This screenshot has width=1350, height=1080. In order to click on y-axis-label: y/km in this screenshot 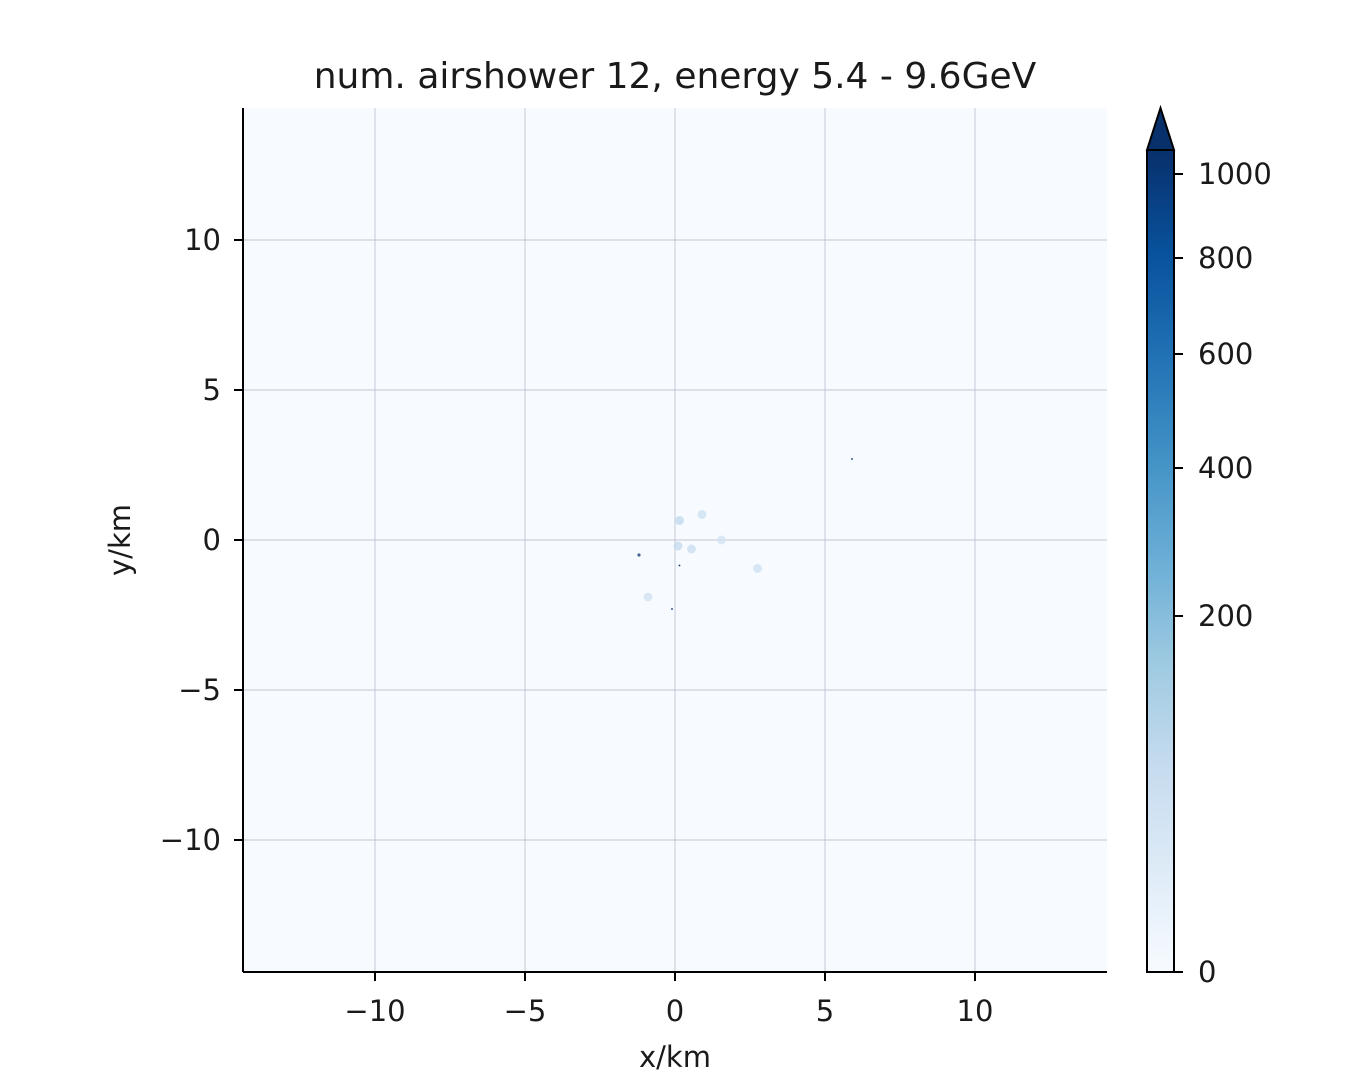, I will do `click(120, 540)`.